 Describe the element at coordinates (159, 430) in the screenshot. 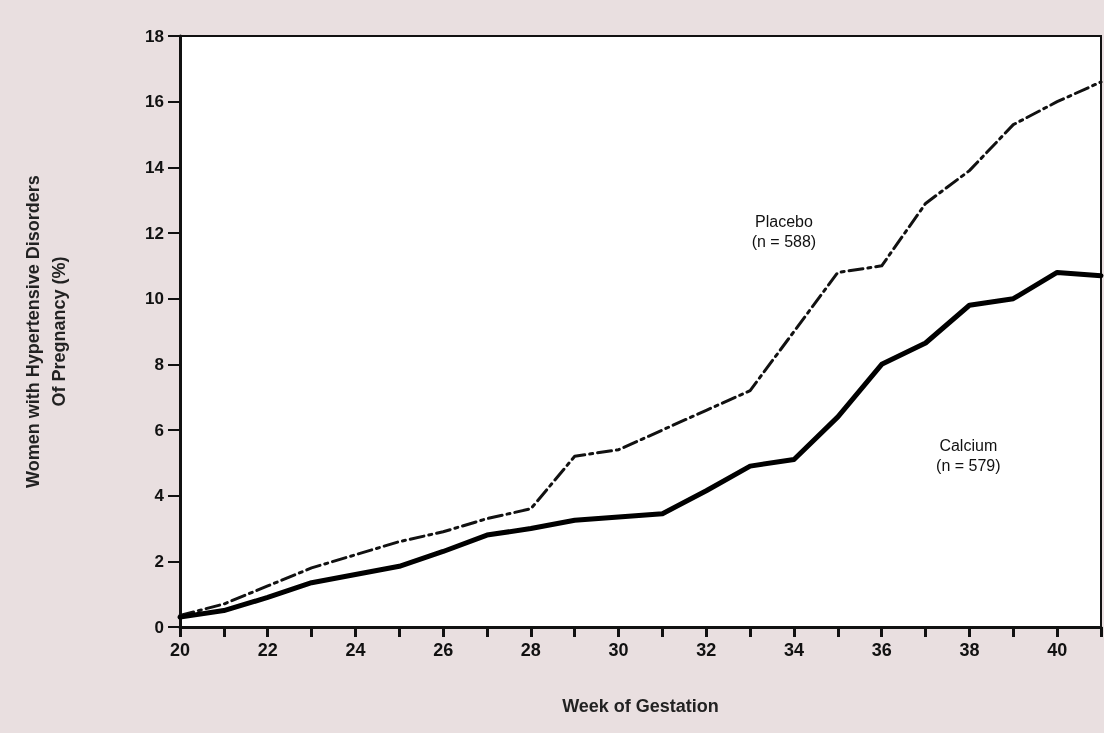

I see `y-tick-label: 6` at that location.